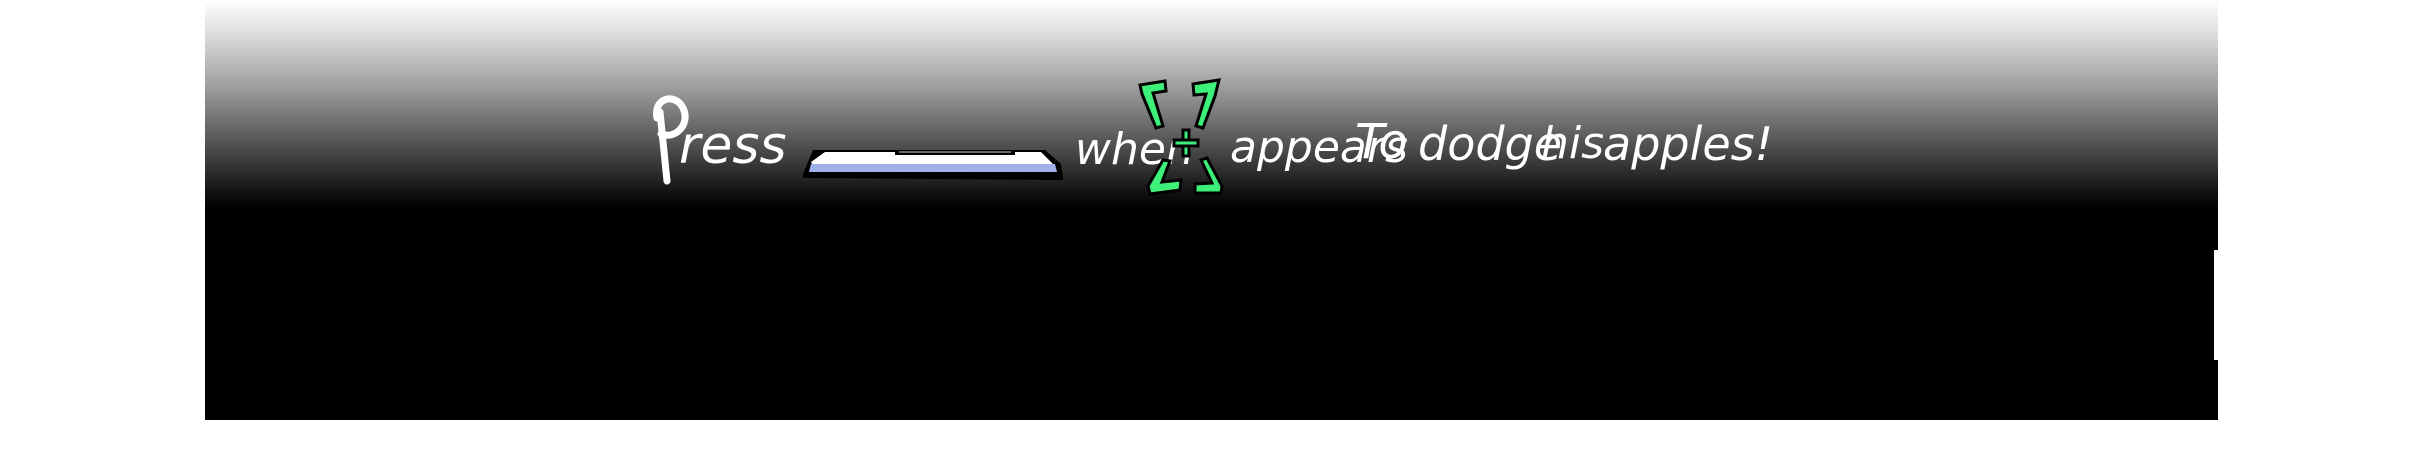 The height and width of the screenshot is (468, 2413). I want to click on tutorial-prompt: ress when appears To, so click(1213, 137).